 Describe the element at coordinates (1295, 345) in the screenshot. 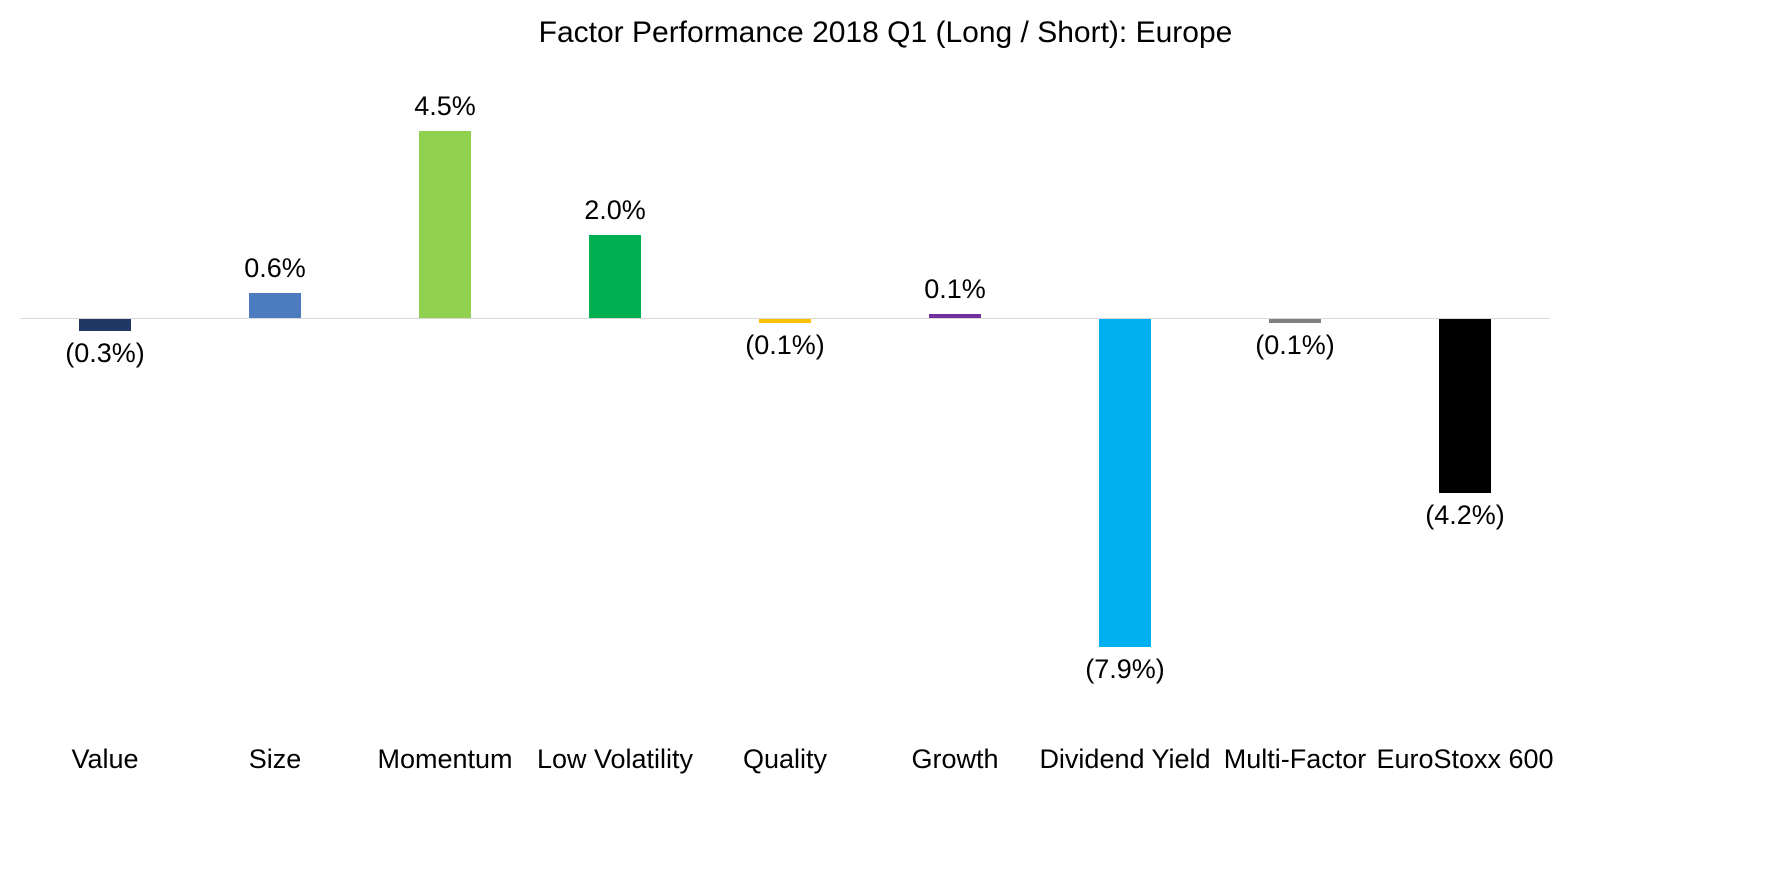

I see `value-label-multi-factor: (0.1%)` at that location.